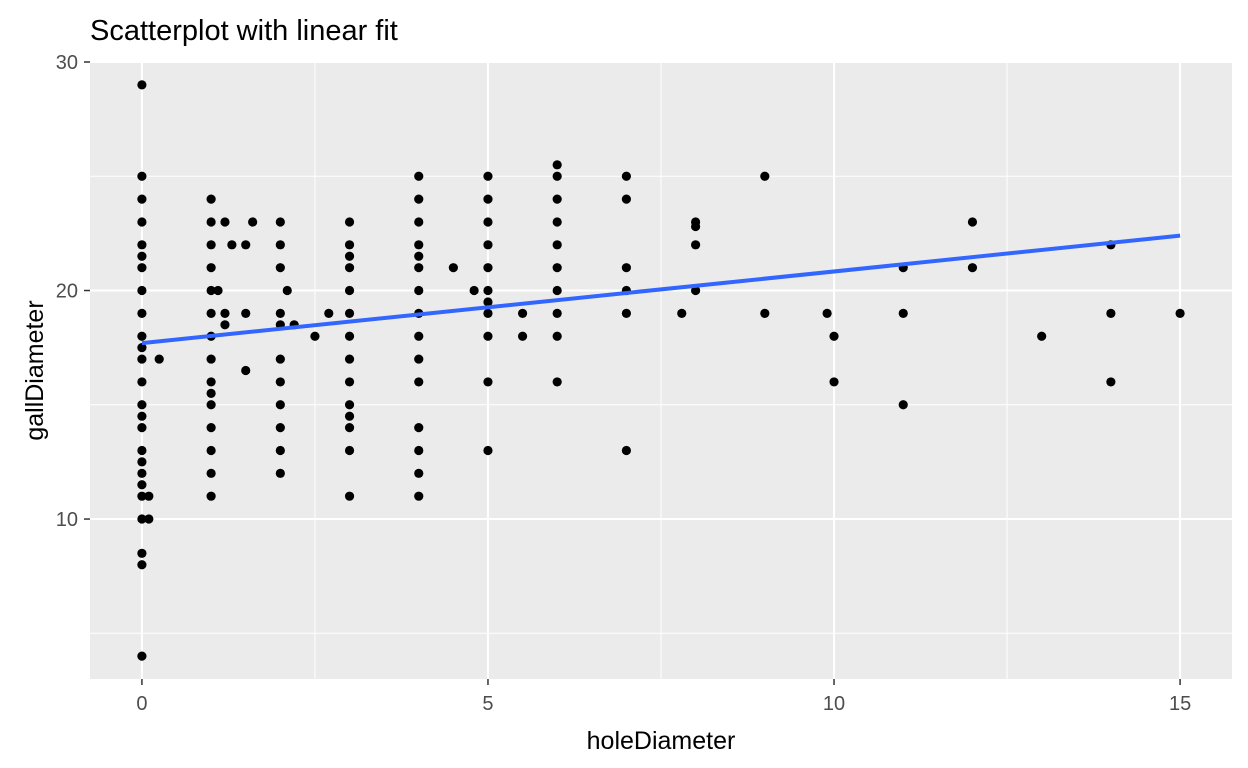 The image size is (1248, 768). I want to click on x-tick-label: 10, so click(834, 704).